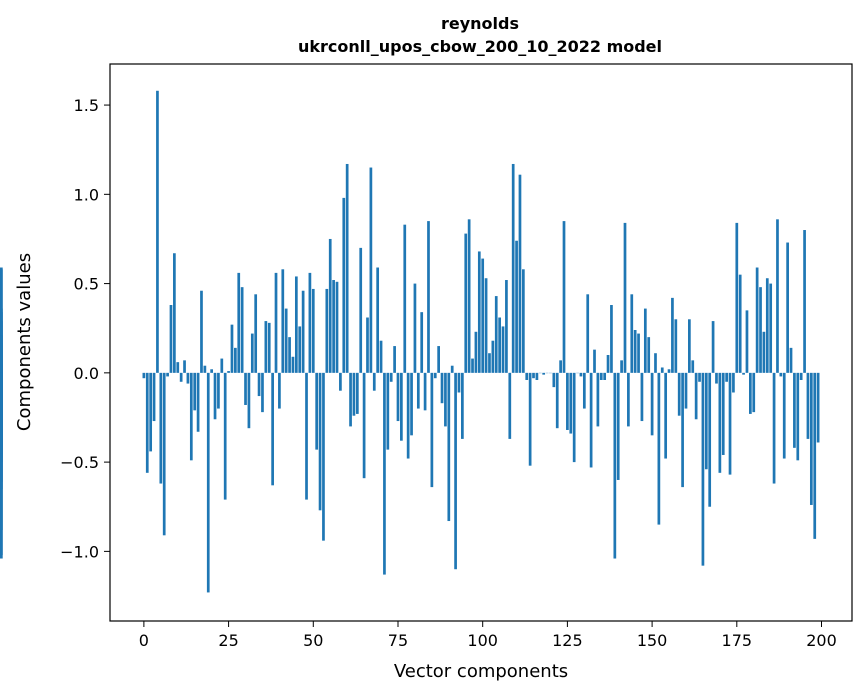 This screenshot has height=700, width=867. What do you see at coordinates (821, 640) in the screenshot?
I see `x-tick-label: 200` at bounding box center [821, 640].